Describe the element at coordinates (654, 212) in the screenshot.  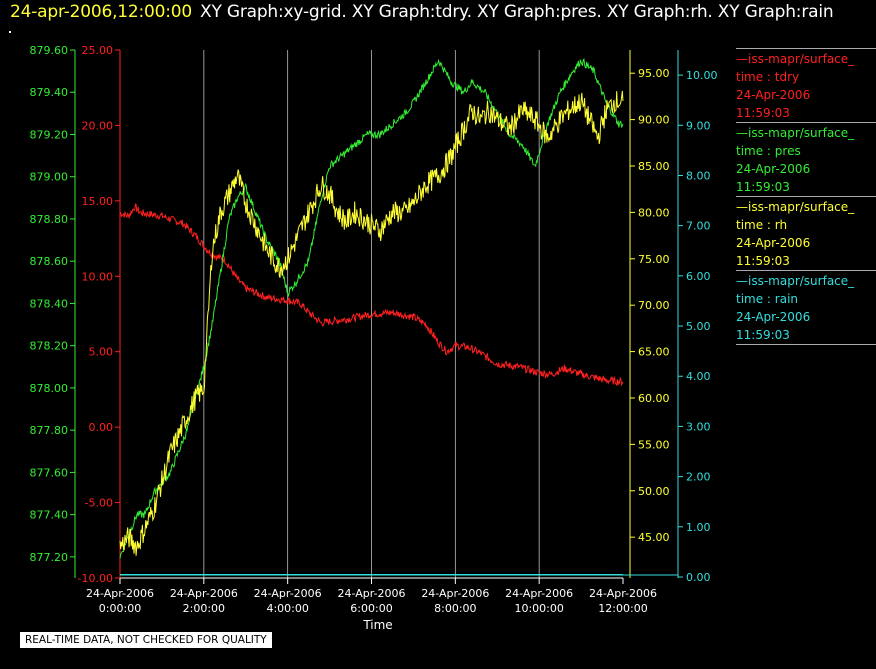
I see `rh-tick-label: 80.00` at that location.